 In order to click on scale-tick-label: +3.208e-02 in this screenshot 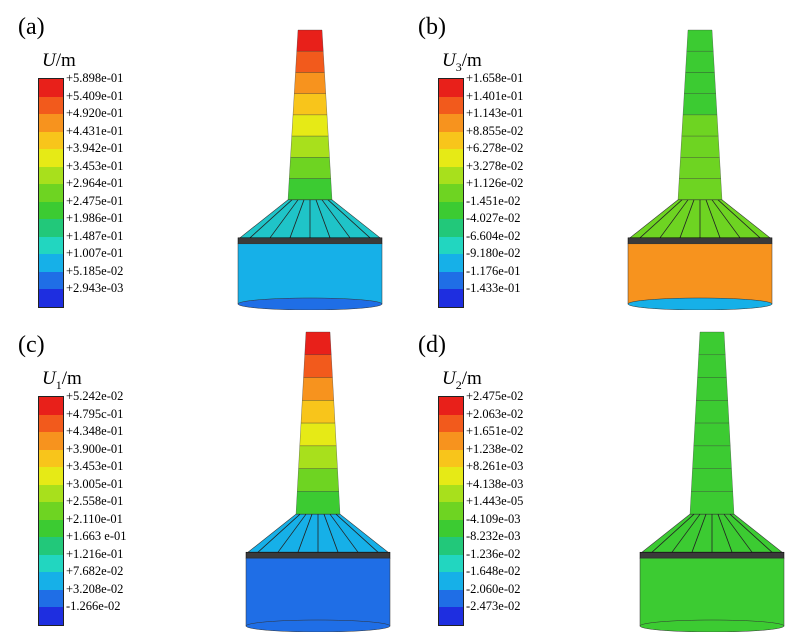, I will do `click(95, 588)`.